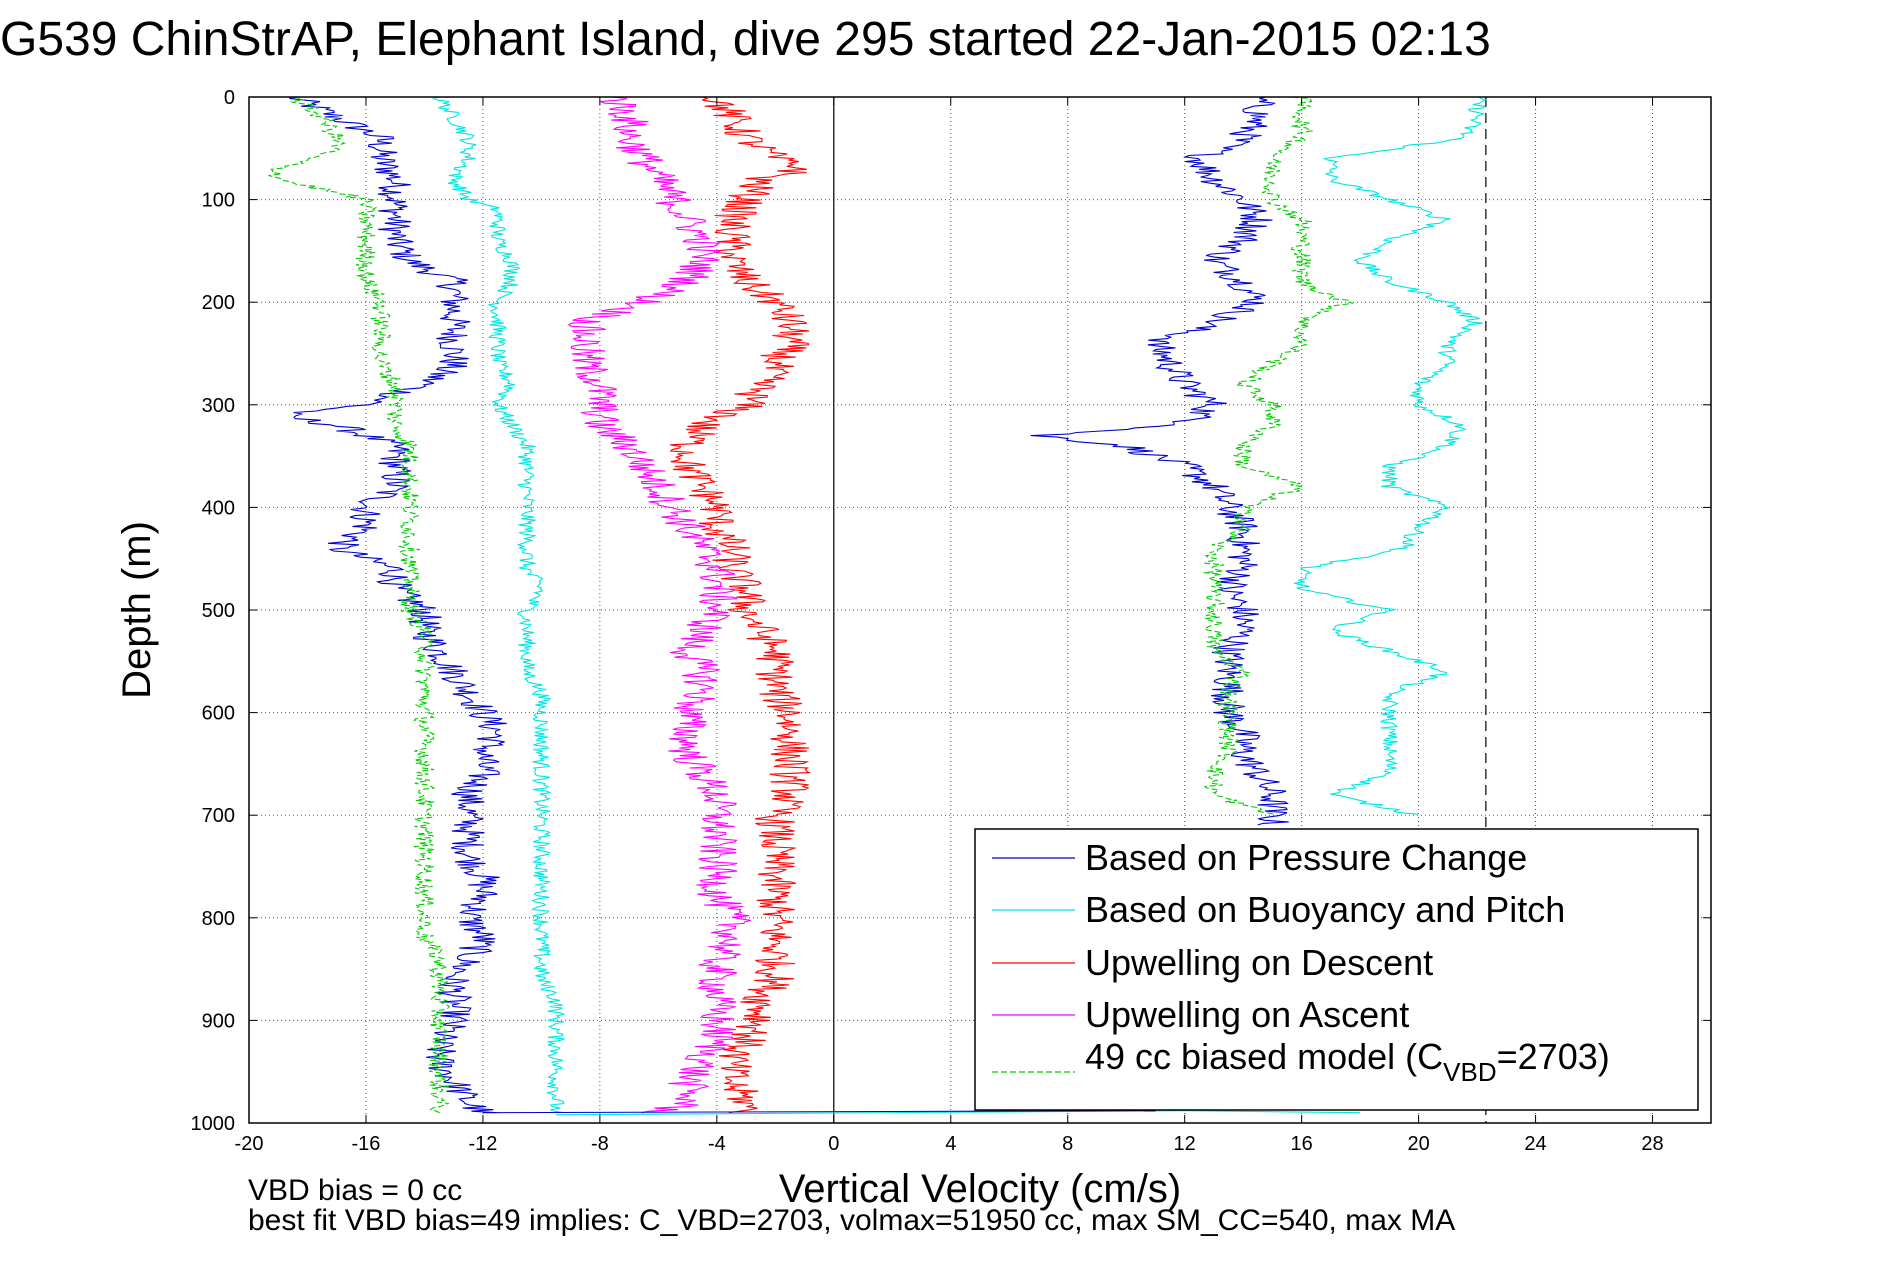  Describe the element at coordinates (482, 1144) in the screenshot. I see `x-tick-label: -12` at that location.